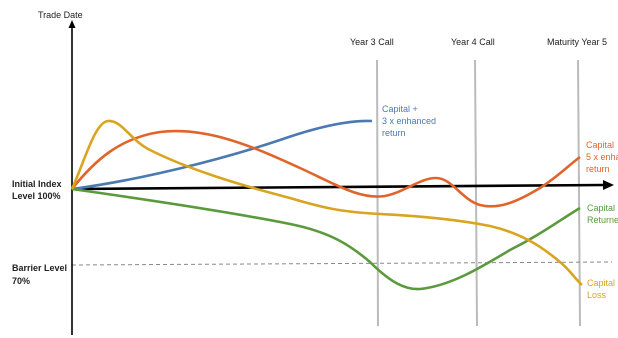 The image size is (618, 338). What do you see at coordinates (37, 184) in the screenshot?
I see `initial-level-label-line1: Initial Index` at bounding box center [37, 184].